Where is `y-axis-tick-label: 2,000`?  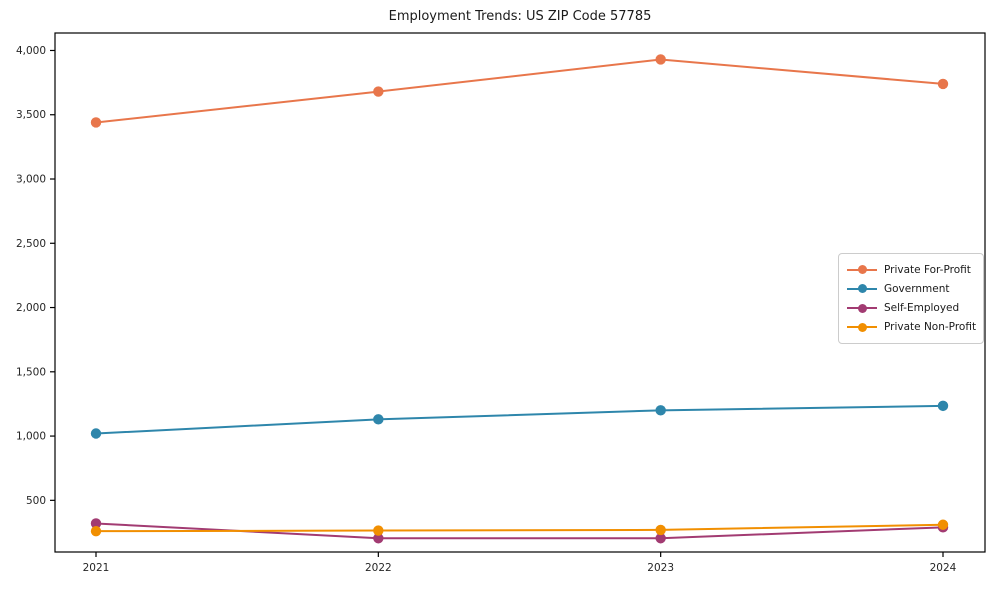 y-axis-tick-label: 2,000 is located at coordinates (31, 308).